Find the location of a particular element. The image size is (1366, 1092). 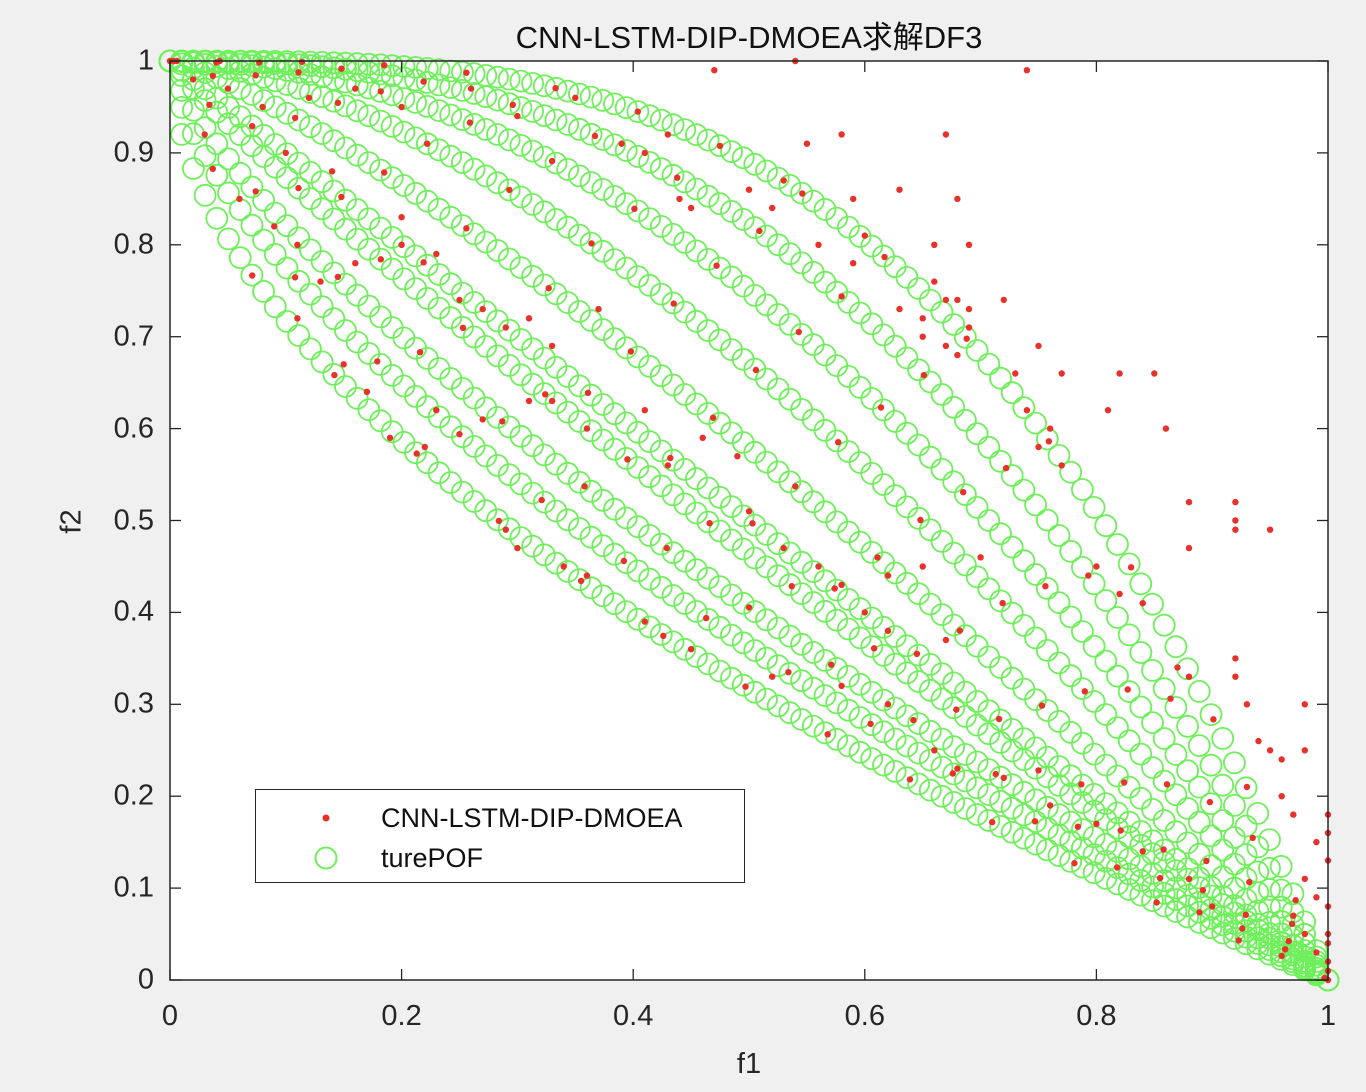

legend-label: CNN-LSTM-DIP-DMOEA is located at coordinates (532, 817).